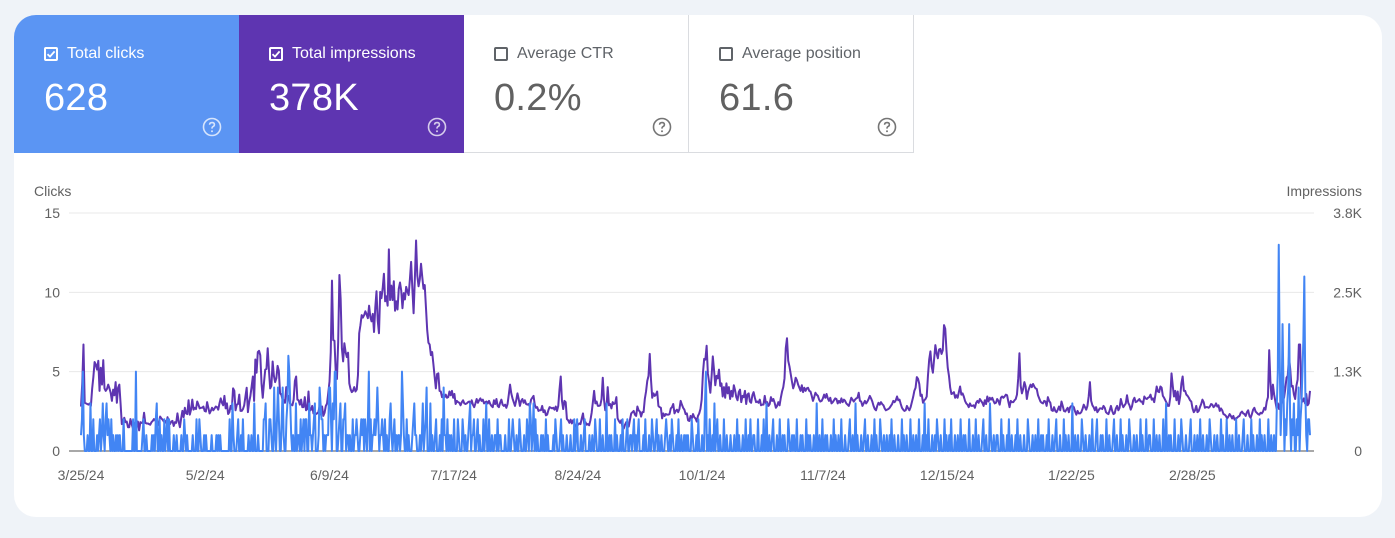 The width and height of the screenshot is (1395, 538). Describe the element at coordinates (354, 53) in the screenshot. I see `metric-label: Total impressions` at that location.